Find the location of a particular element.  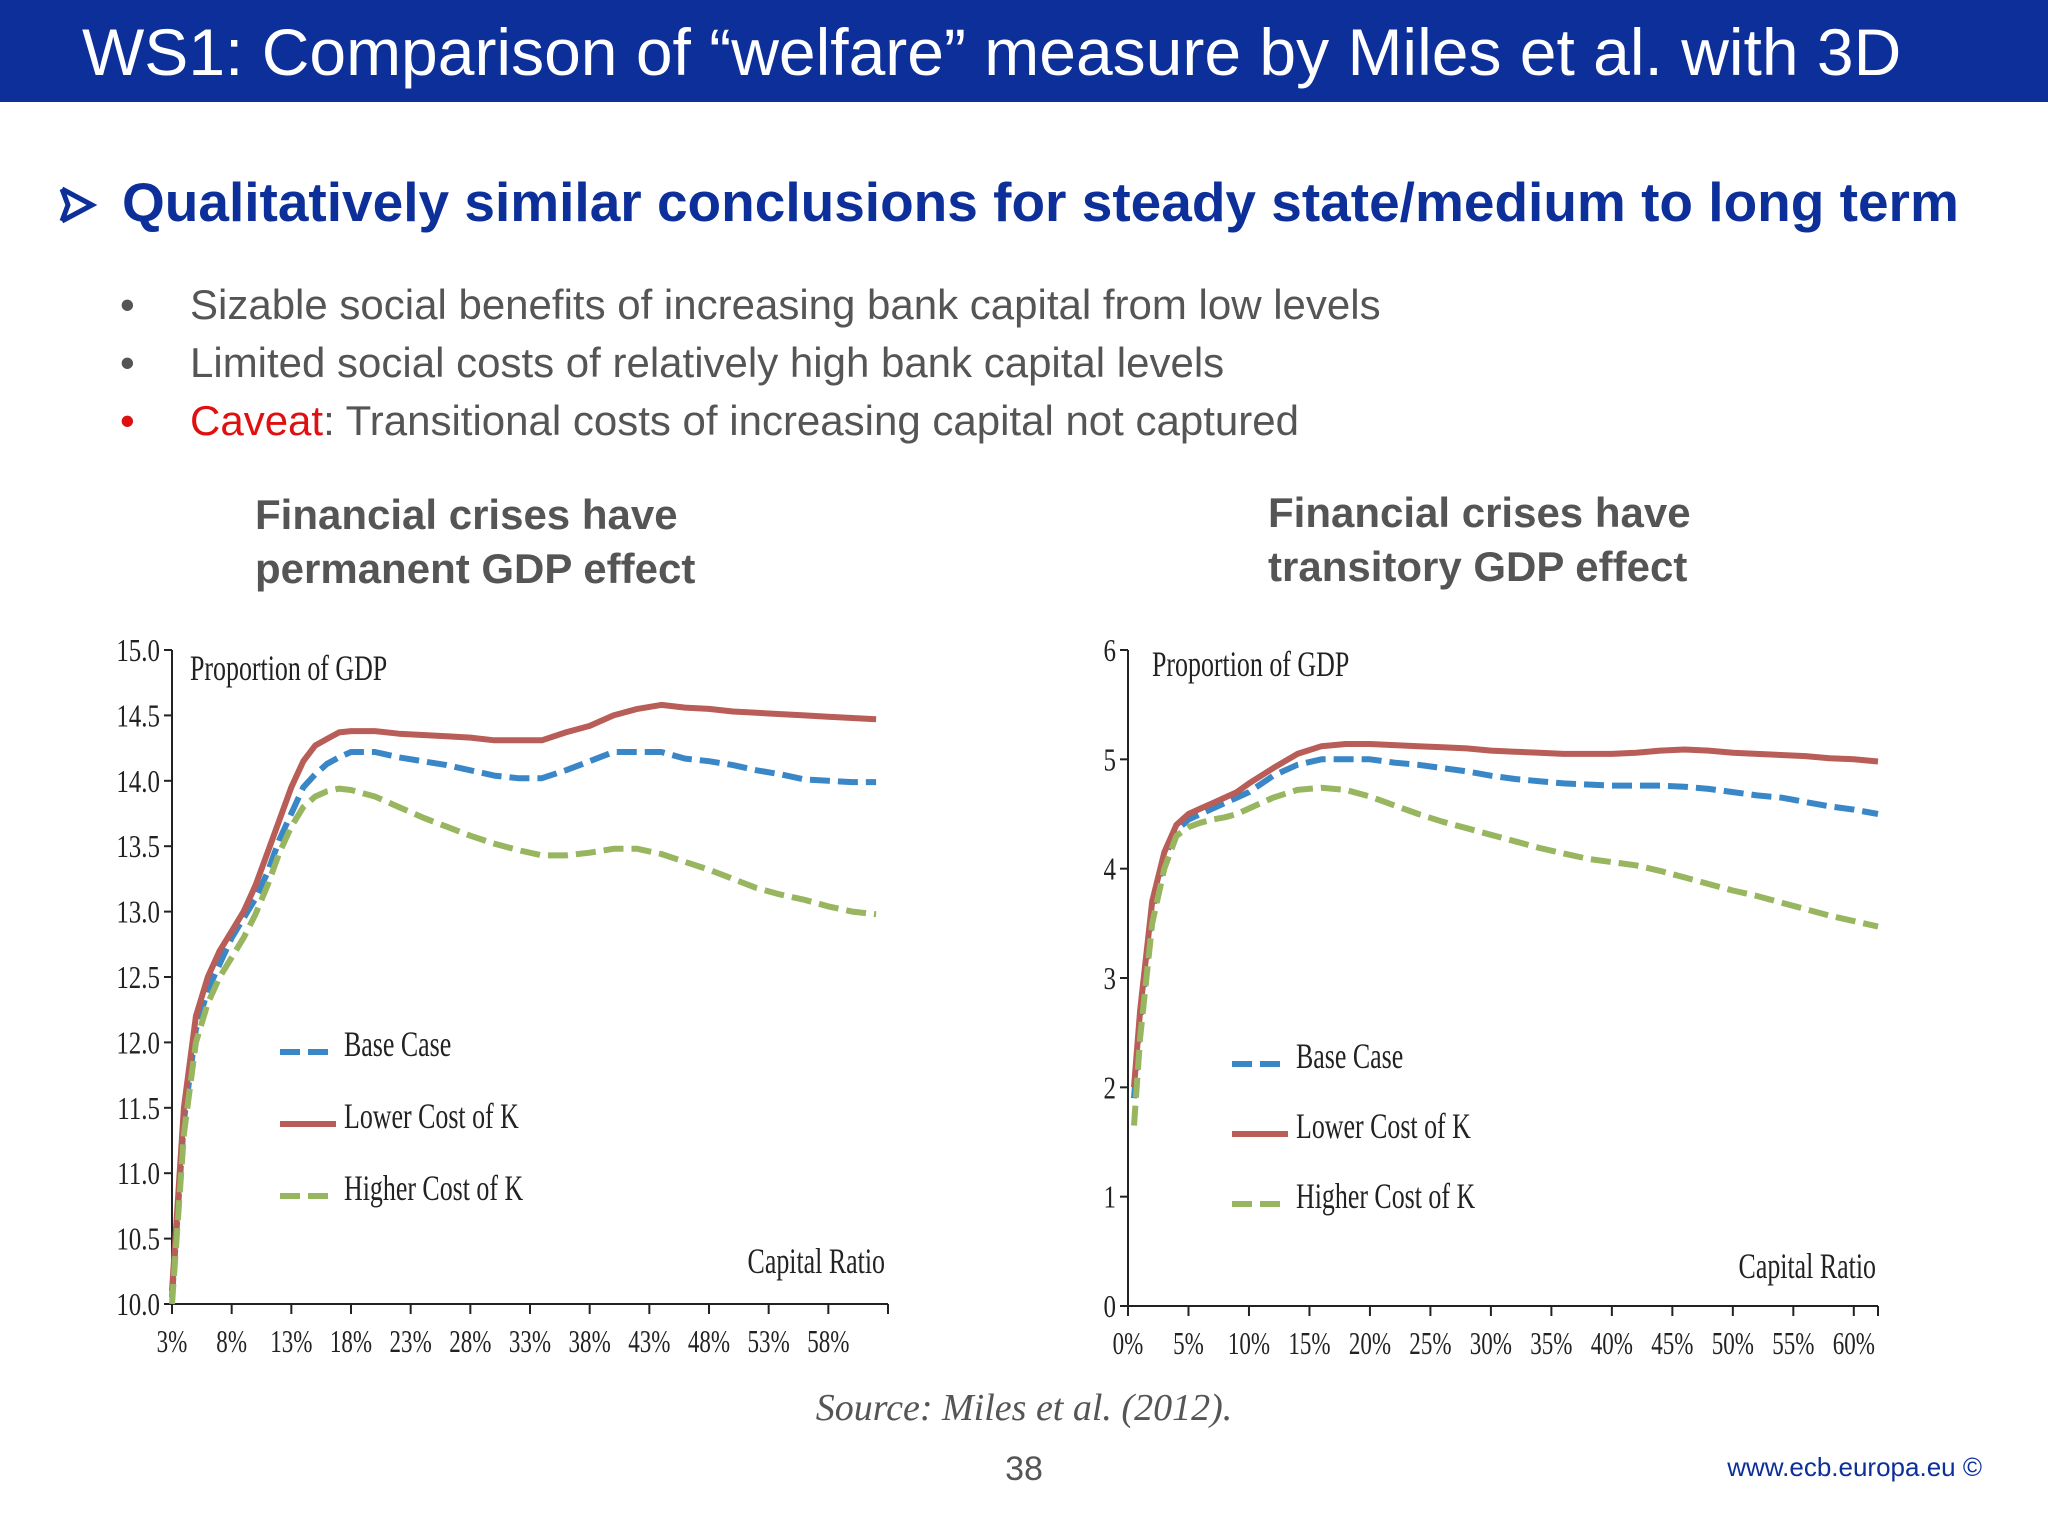

x-tick-label: 53% is located at coordinates (769, 1342).